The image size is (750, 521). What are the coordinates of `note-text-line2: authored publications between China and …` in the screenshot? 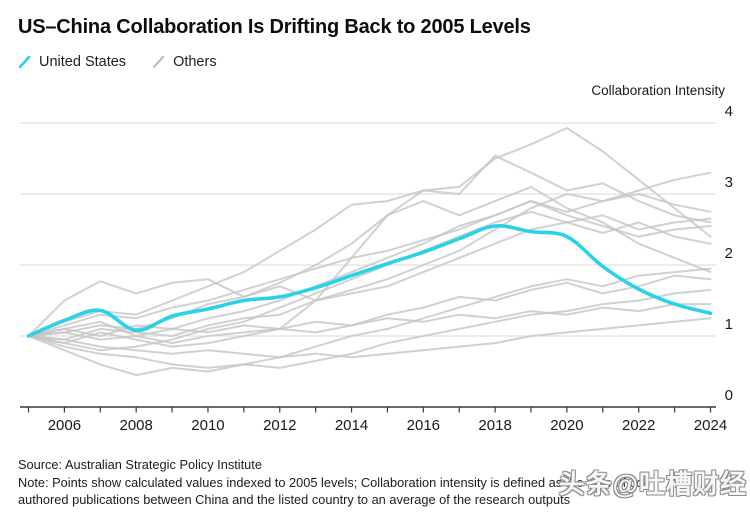 It's located at (294, 499).